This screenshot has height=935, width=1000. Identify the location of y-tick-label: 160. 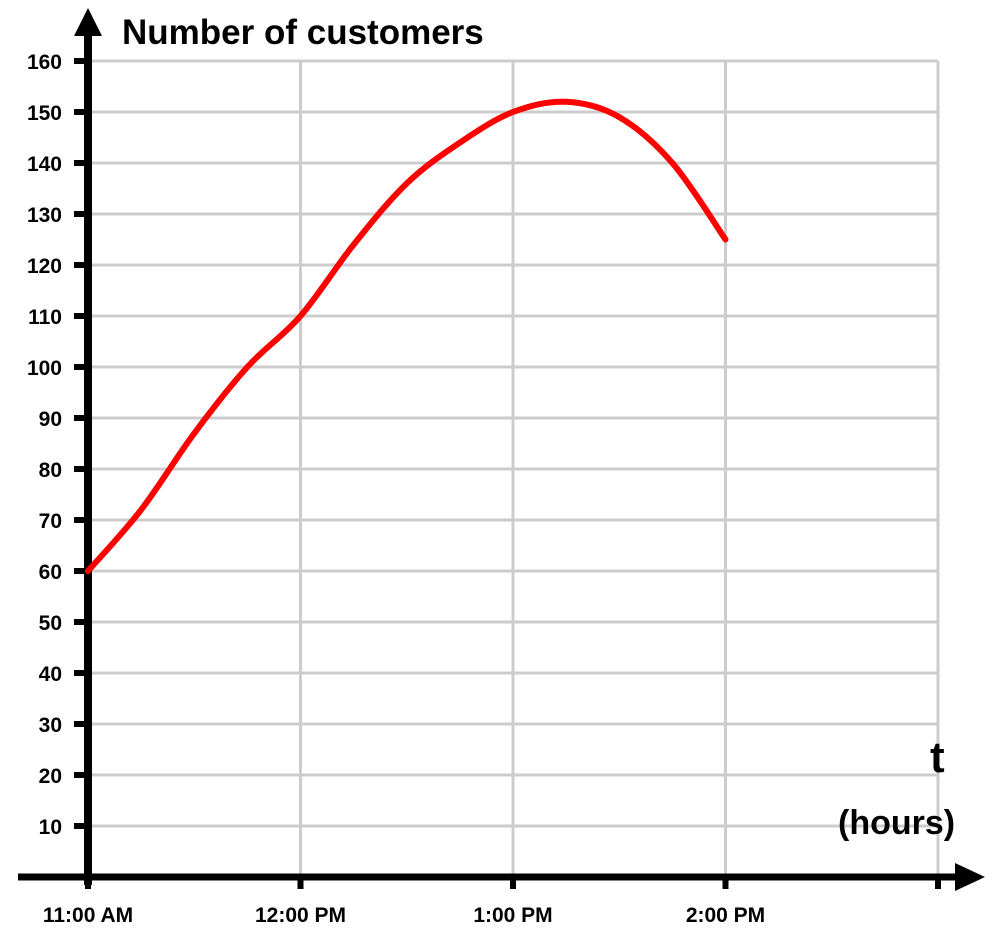
(44, 62).